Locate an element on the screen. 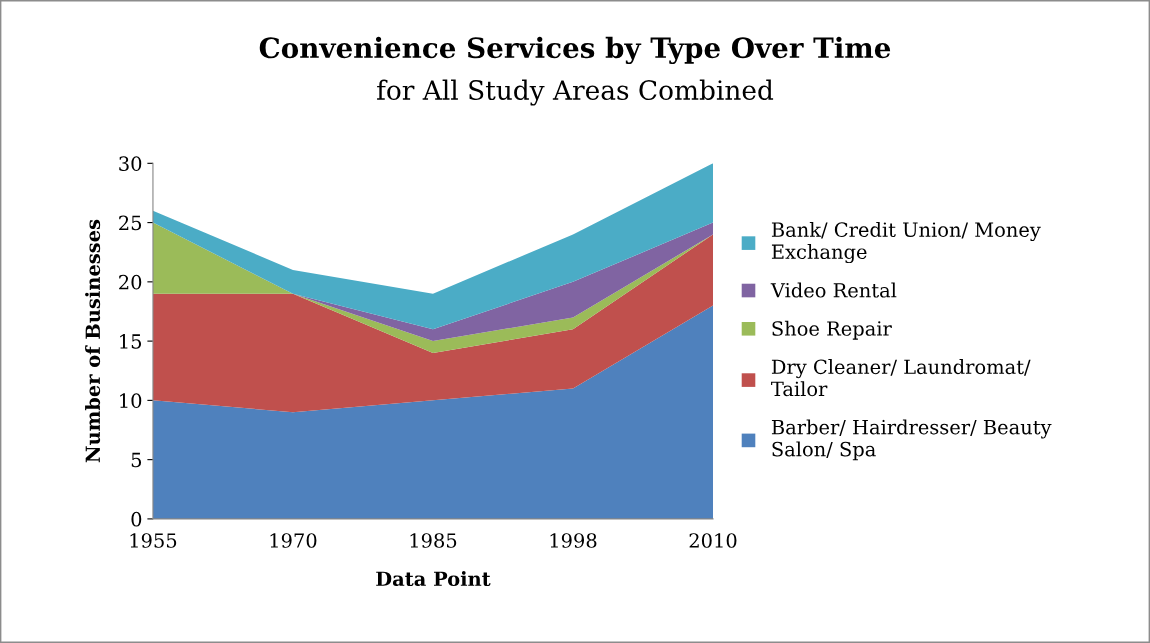 The height and width of the screenshot is (643, 1150). y-axis-title: Number of Businesses is located at coordinates (93, 341).